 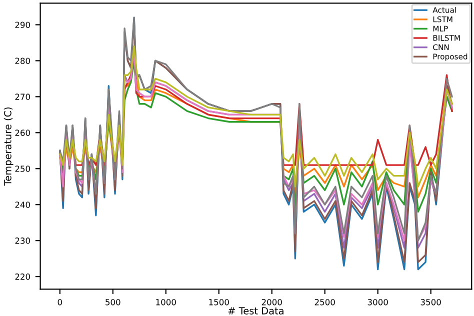 What do you see at coordinates (113, 302) in the screenshot?
I see `x-tick-label: 500` at bounding box center [113, 302].